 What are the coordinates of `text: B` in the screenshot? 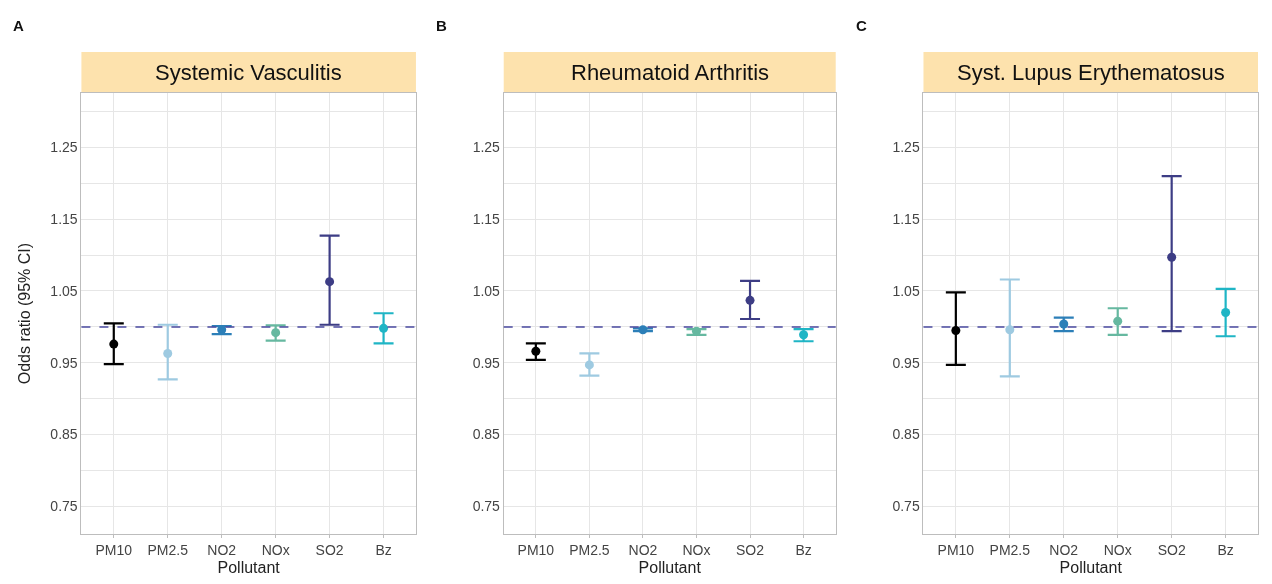 It's located at (441, 25).